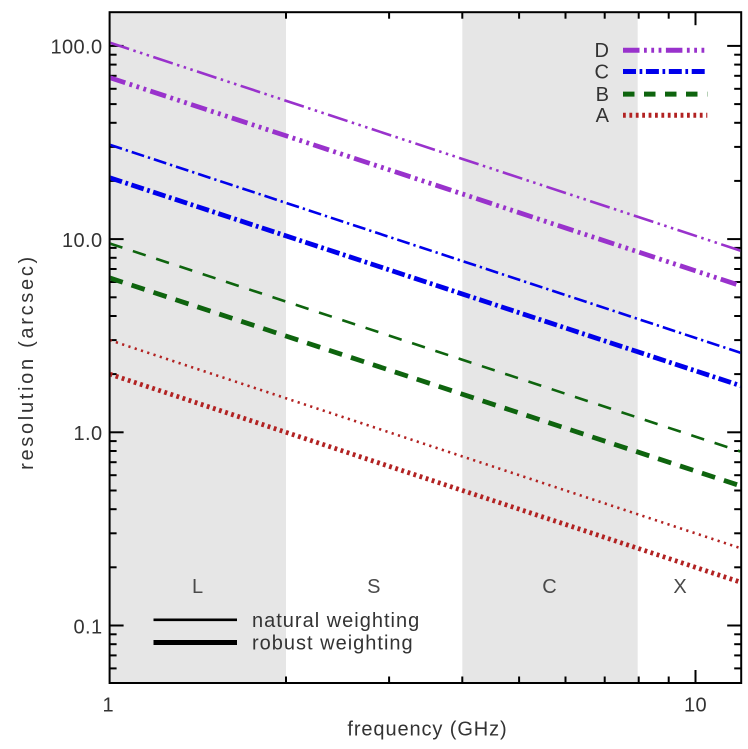 The image size is (748, 749). Describe the element at coordinates (76, 48) in the screenshot. I see `svg-text: 100.0` at that location.